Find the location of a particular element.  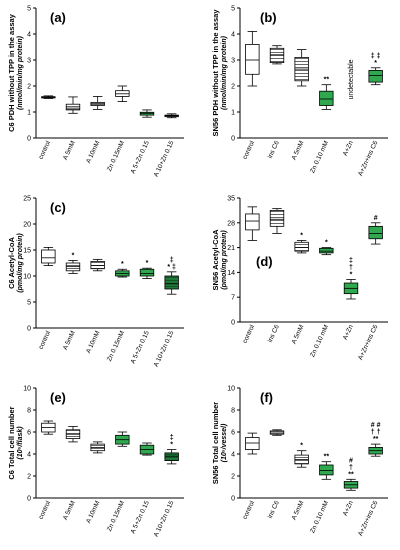

y-tick-label: 1 is located at coordinates (233, 113).